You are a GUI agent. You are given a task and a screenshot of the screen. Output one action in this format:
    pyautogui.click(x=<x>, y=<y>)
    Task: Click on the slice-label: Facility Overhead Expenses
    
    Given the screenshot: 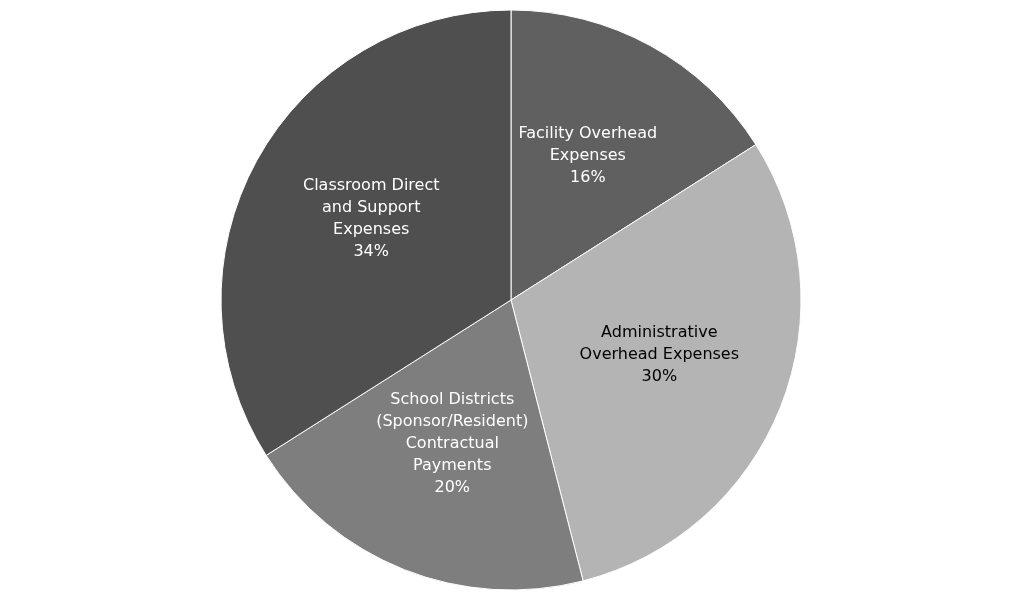 What is the action you would take?
    pyautogui.click(x=588, y=144)
    